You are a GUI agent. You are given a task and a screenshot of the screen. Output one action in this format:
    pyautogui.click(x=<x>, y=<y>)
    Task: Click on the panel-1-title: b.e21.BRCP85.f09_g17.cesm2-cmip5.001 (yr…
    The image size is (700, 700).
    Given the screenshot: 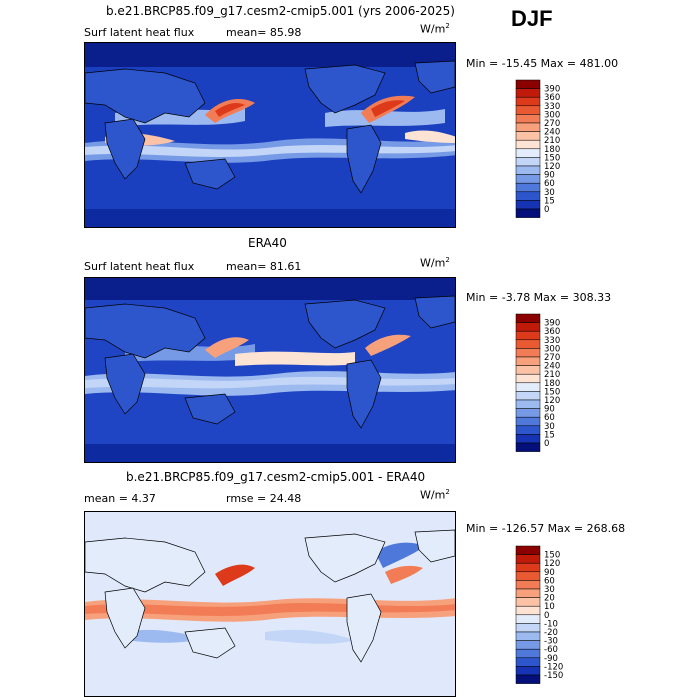 What is the action you would take?
    pyautogui.click(x=280, y=11)
    